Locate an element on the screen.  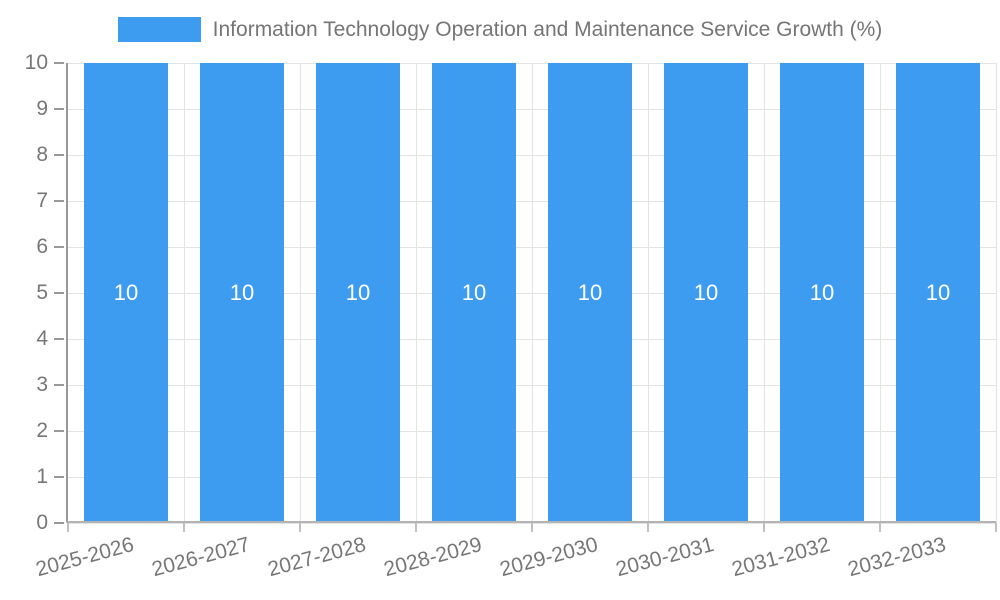
y-axis-tick-label: 4 is located at coordinates (42, 338).